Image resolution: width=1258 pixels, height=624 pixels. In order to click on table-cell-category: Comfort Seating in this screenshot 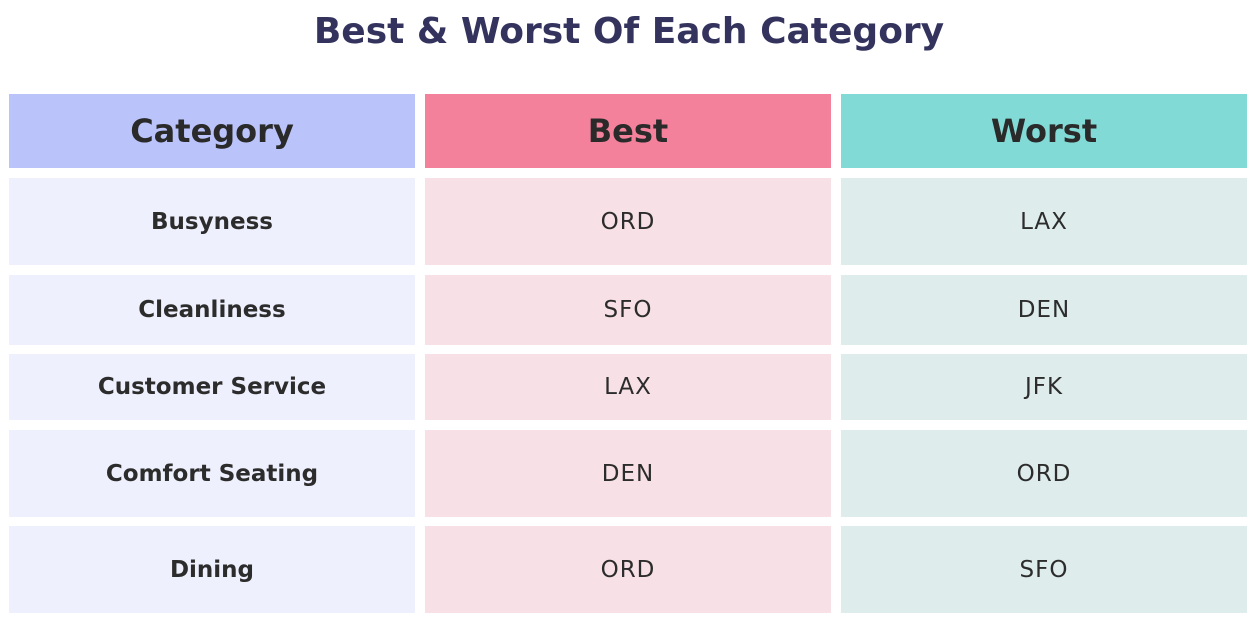, I will do `click(212, 473)`.